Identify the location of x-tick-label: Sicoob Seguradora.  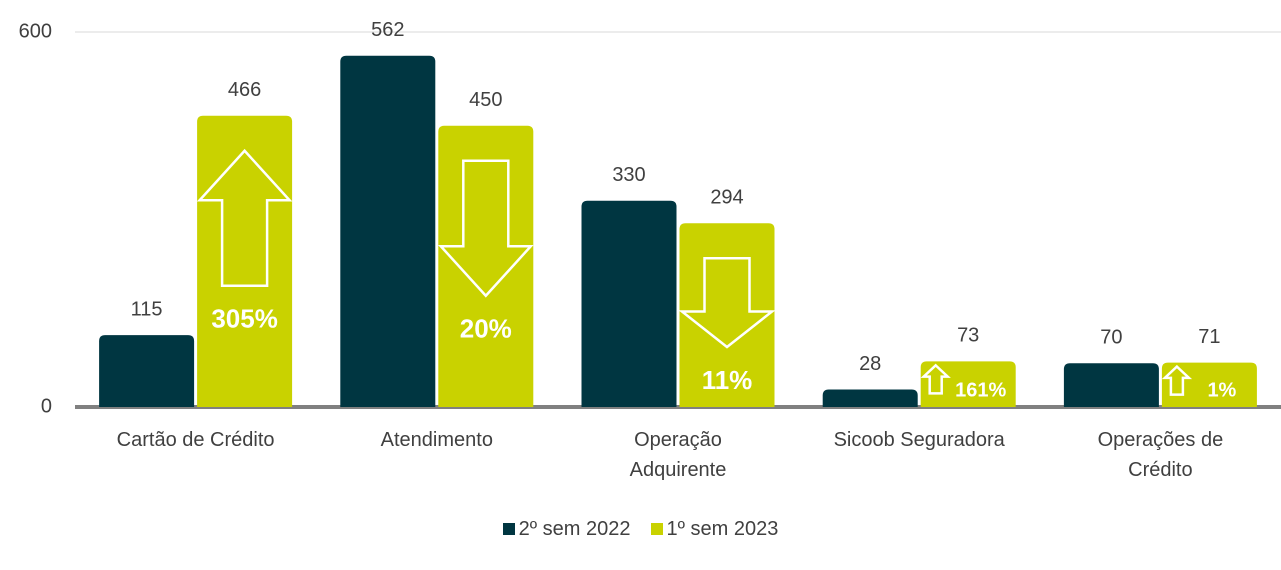
(919, 440).